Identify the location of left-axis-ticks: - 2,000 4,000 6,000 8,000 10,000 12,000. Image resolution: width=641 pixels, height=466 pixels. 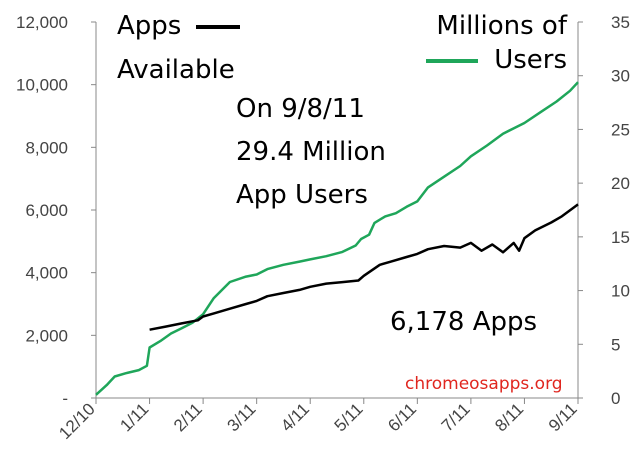
(56, 210).